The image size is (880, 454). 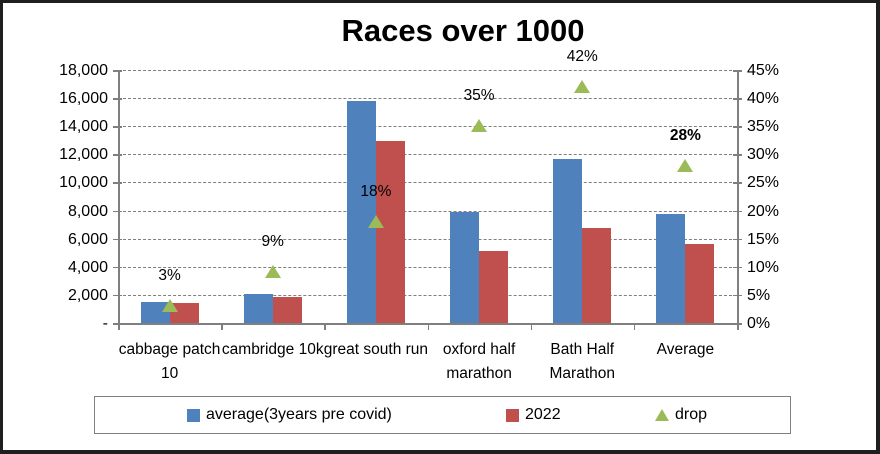 What do you see at coordinates (763, 127) in the screenshot?
I see `right-axis-tick-label: 35%` at bounding box center [763, 127].